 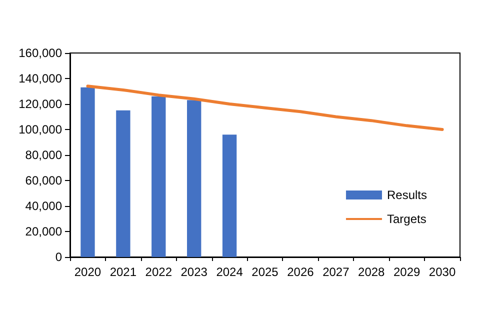 I want to click on y-tick-label: 100,000, so click(x=40, y=129).